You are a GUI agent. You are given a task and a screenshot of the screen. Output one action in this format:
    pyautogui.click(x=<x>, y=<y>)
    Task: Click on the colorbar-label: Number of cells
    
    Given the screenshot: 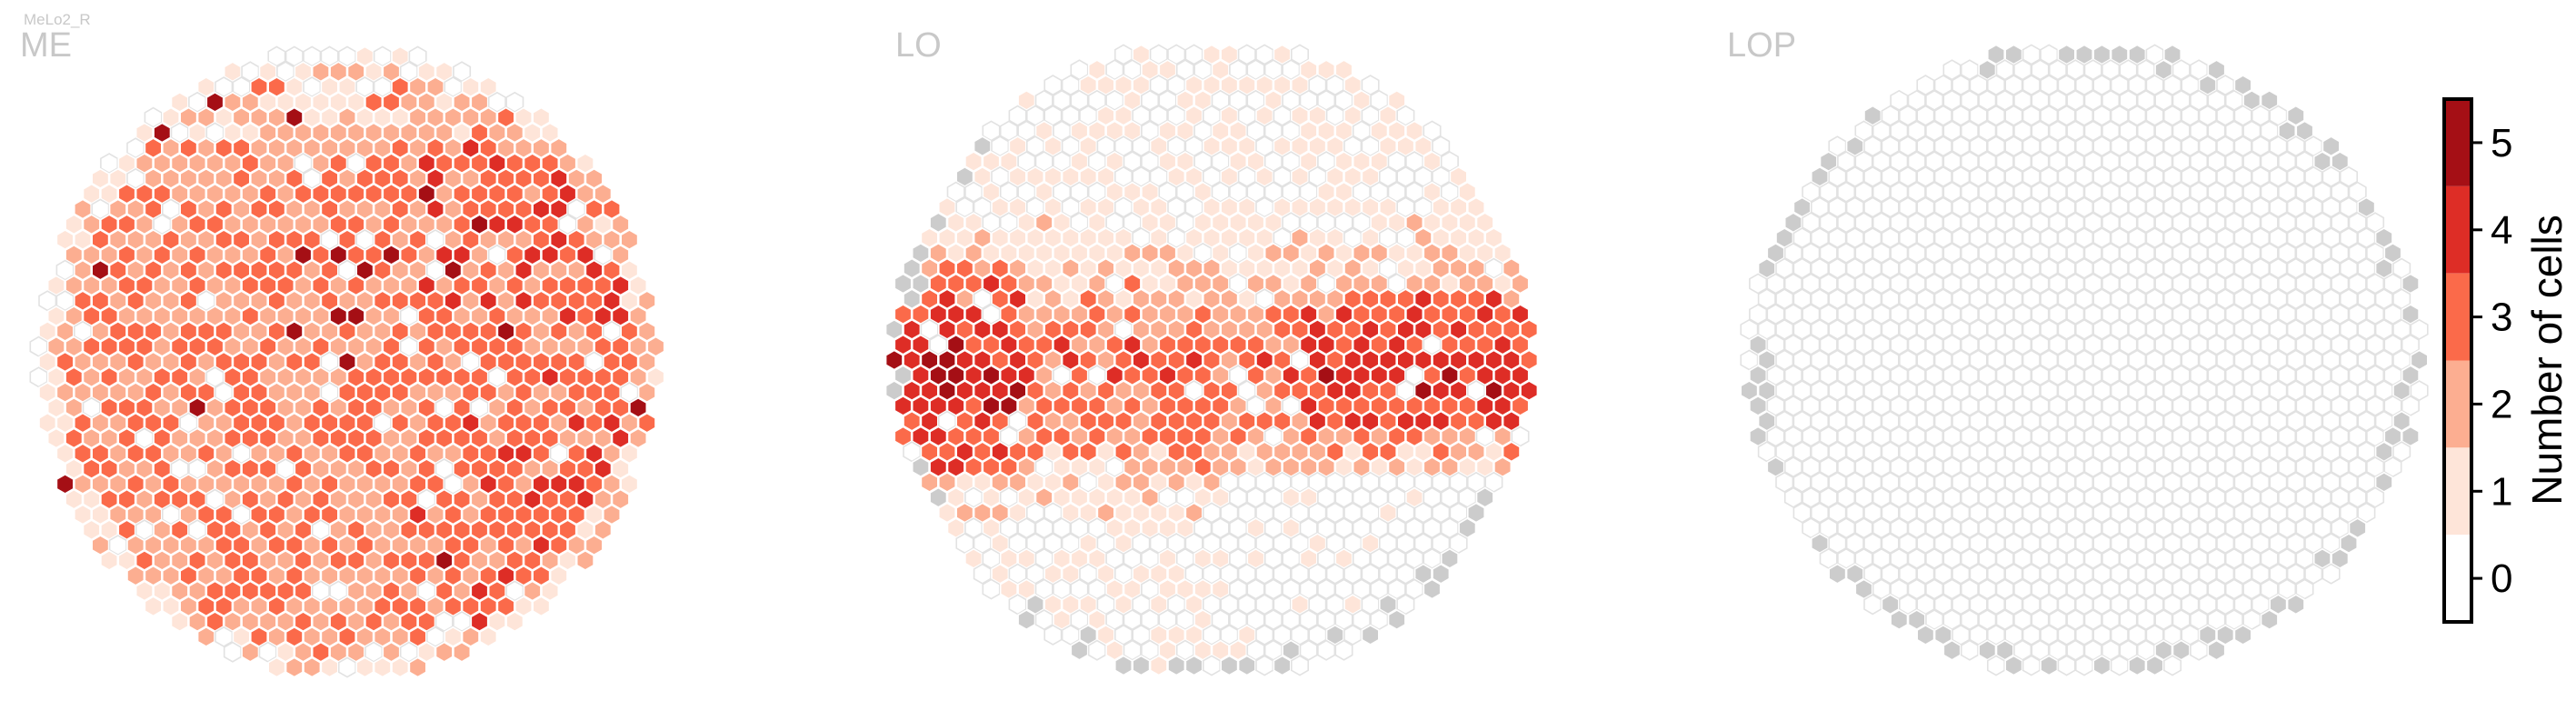 What is the action you would take?
    pyautogui.click(x=2547, y=360)
    